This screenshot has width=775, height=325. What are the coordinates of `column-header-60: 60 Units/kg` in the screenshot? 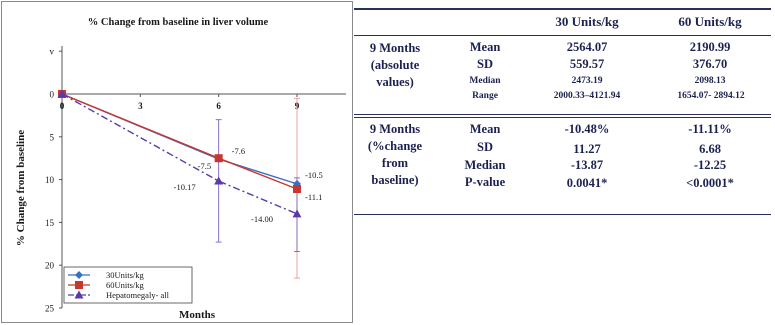 It's located at (710, 21).